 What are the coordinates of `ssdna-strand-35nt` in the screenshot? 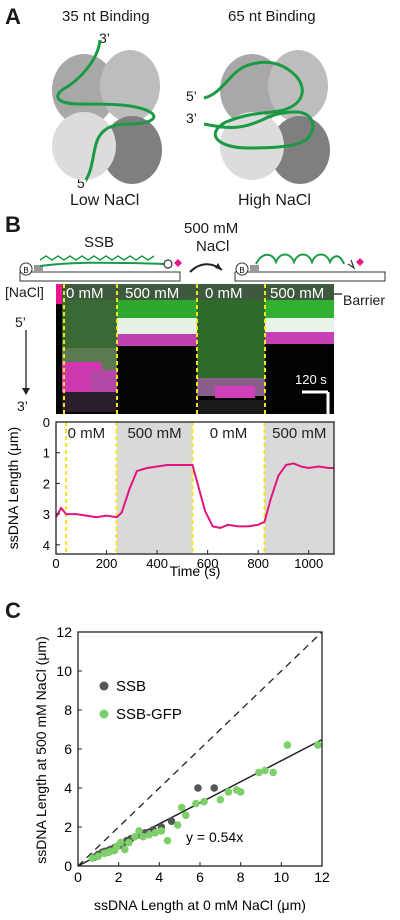 It's located at (106, 110).